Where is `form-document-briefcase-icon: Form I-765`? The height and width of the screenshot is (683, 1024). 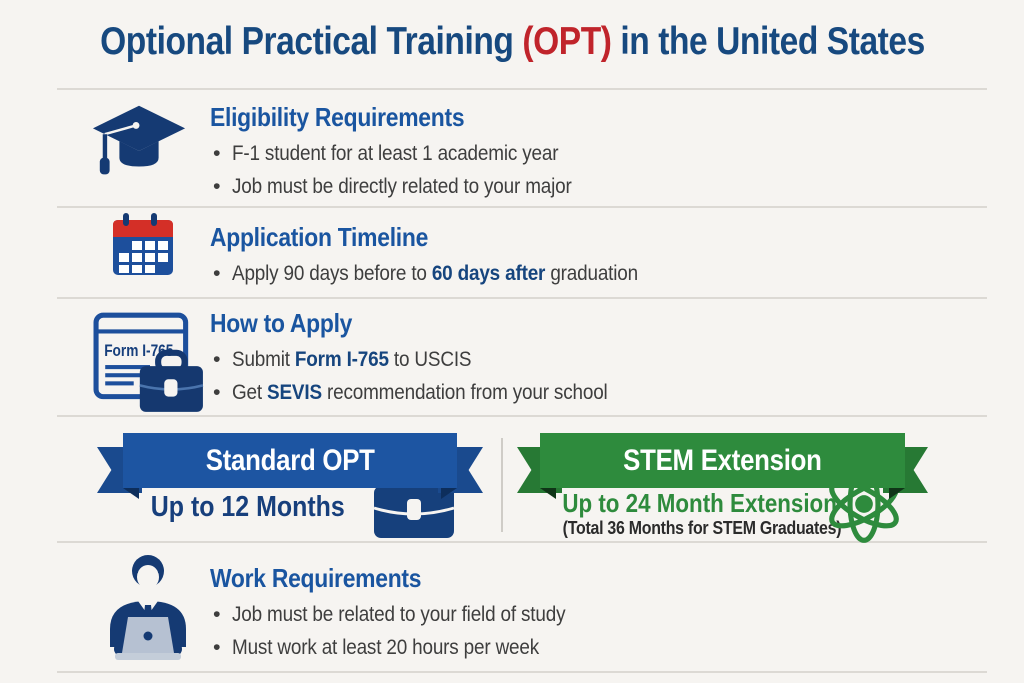
form-document-briefcase-icon: Form I-765 is located at coordinates (150, 362).